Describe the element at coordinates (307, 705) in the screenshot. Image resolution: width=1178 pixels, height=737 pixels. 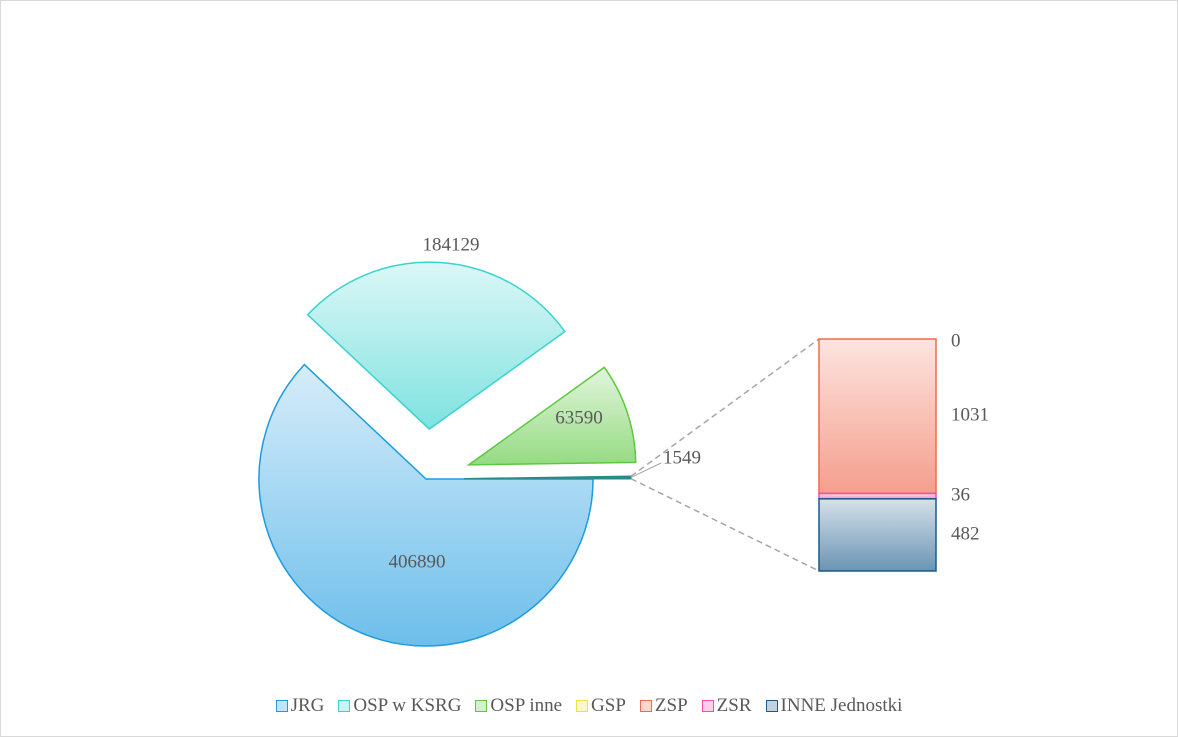
I see `legend-label: JRG` at that location.